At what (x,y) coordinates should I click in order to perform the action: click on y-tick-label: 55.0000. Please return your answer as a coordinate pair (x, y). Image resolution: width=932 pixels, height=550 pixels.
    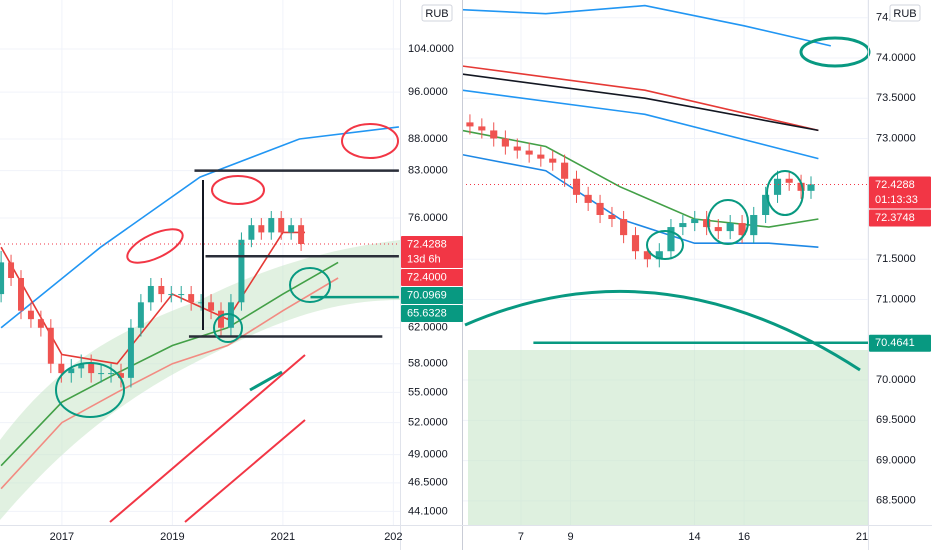
    Looking at the image, I should click on (428, 392).